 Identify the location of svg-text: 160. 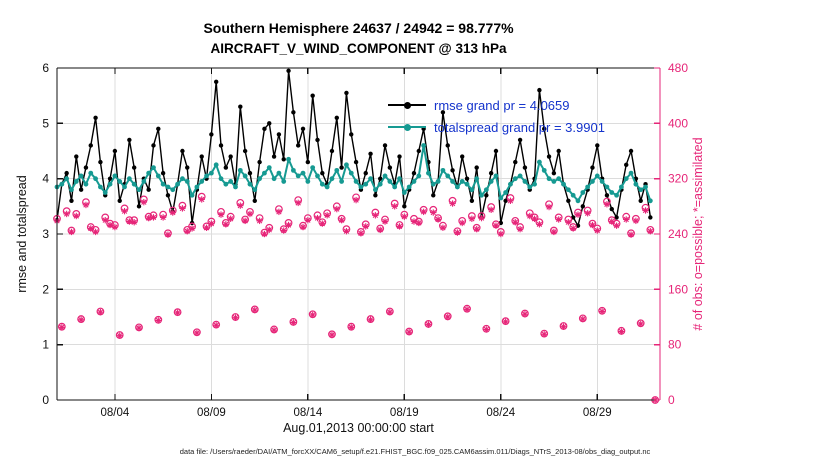
(678, 289).